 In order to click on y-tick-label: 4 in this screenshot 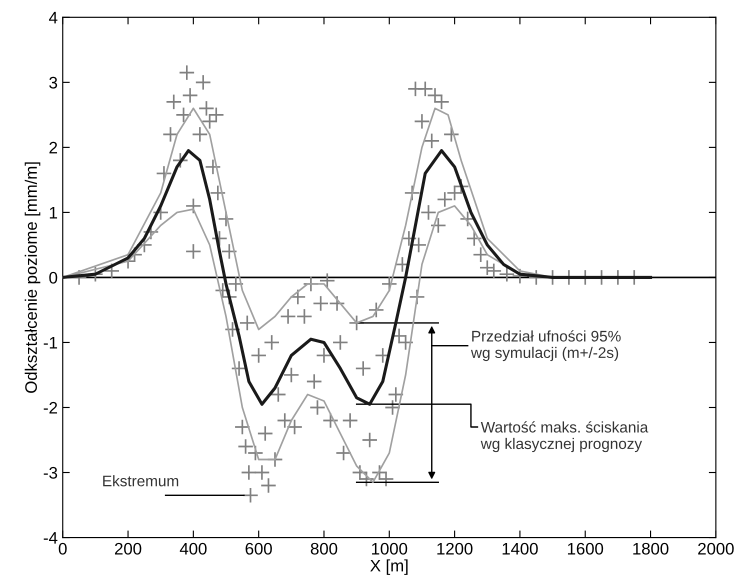, I will do `click(53, 18)`.